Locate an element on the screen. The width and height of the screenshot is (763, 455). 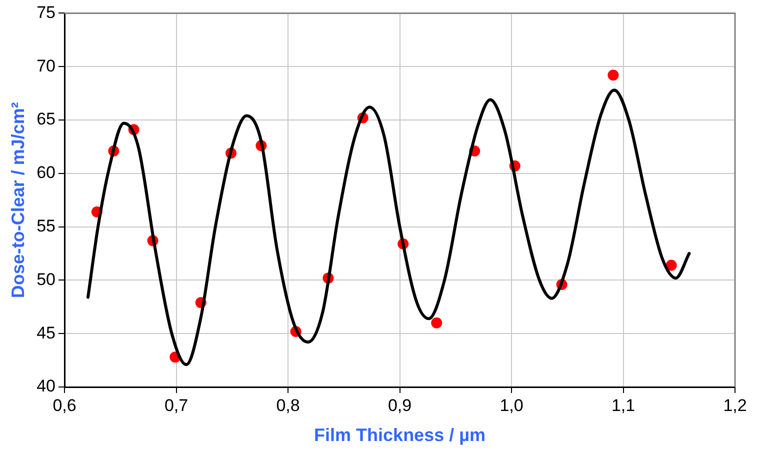
y-tick-label: 45 is located at coordinates (46, 332).